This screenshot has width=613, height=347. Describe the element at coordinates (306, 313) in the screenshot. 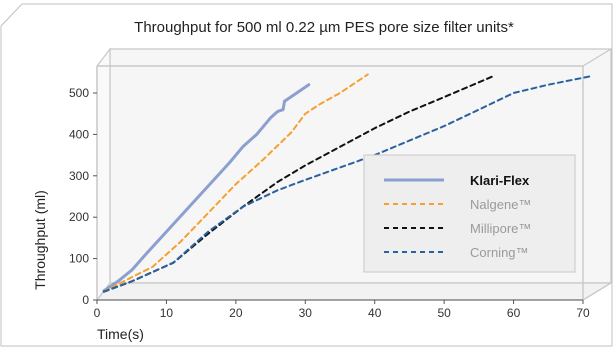

I see `x-tick-label: 30` at that location.